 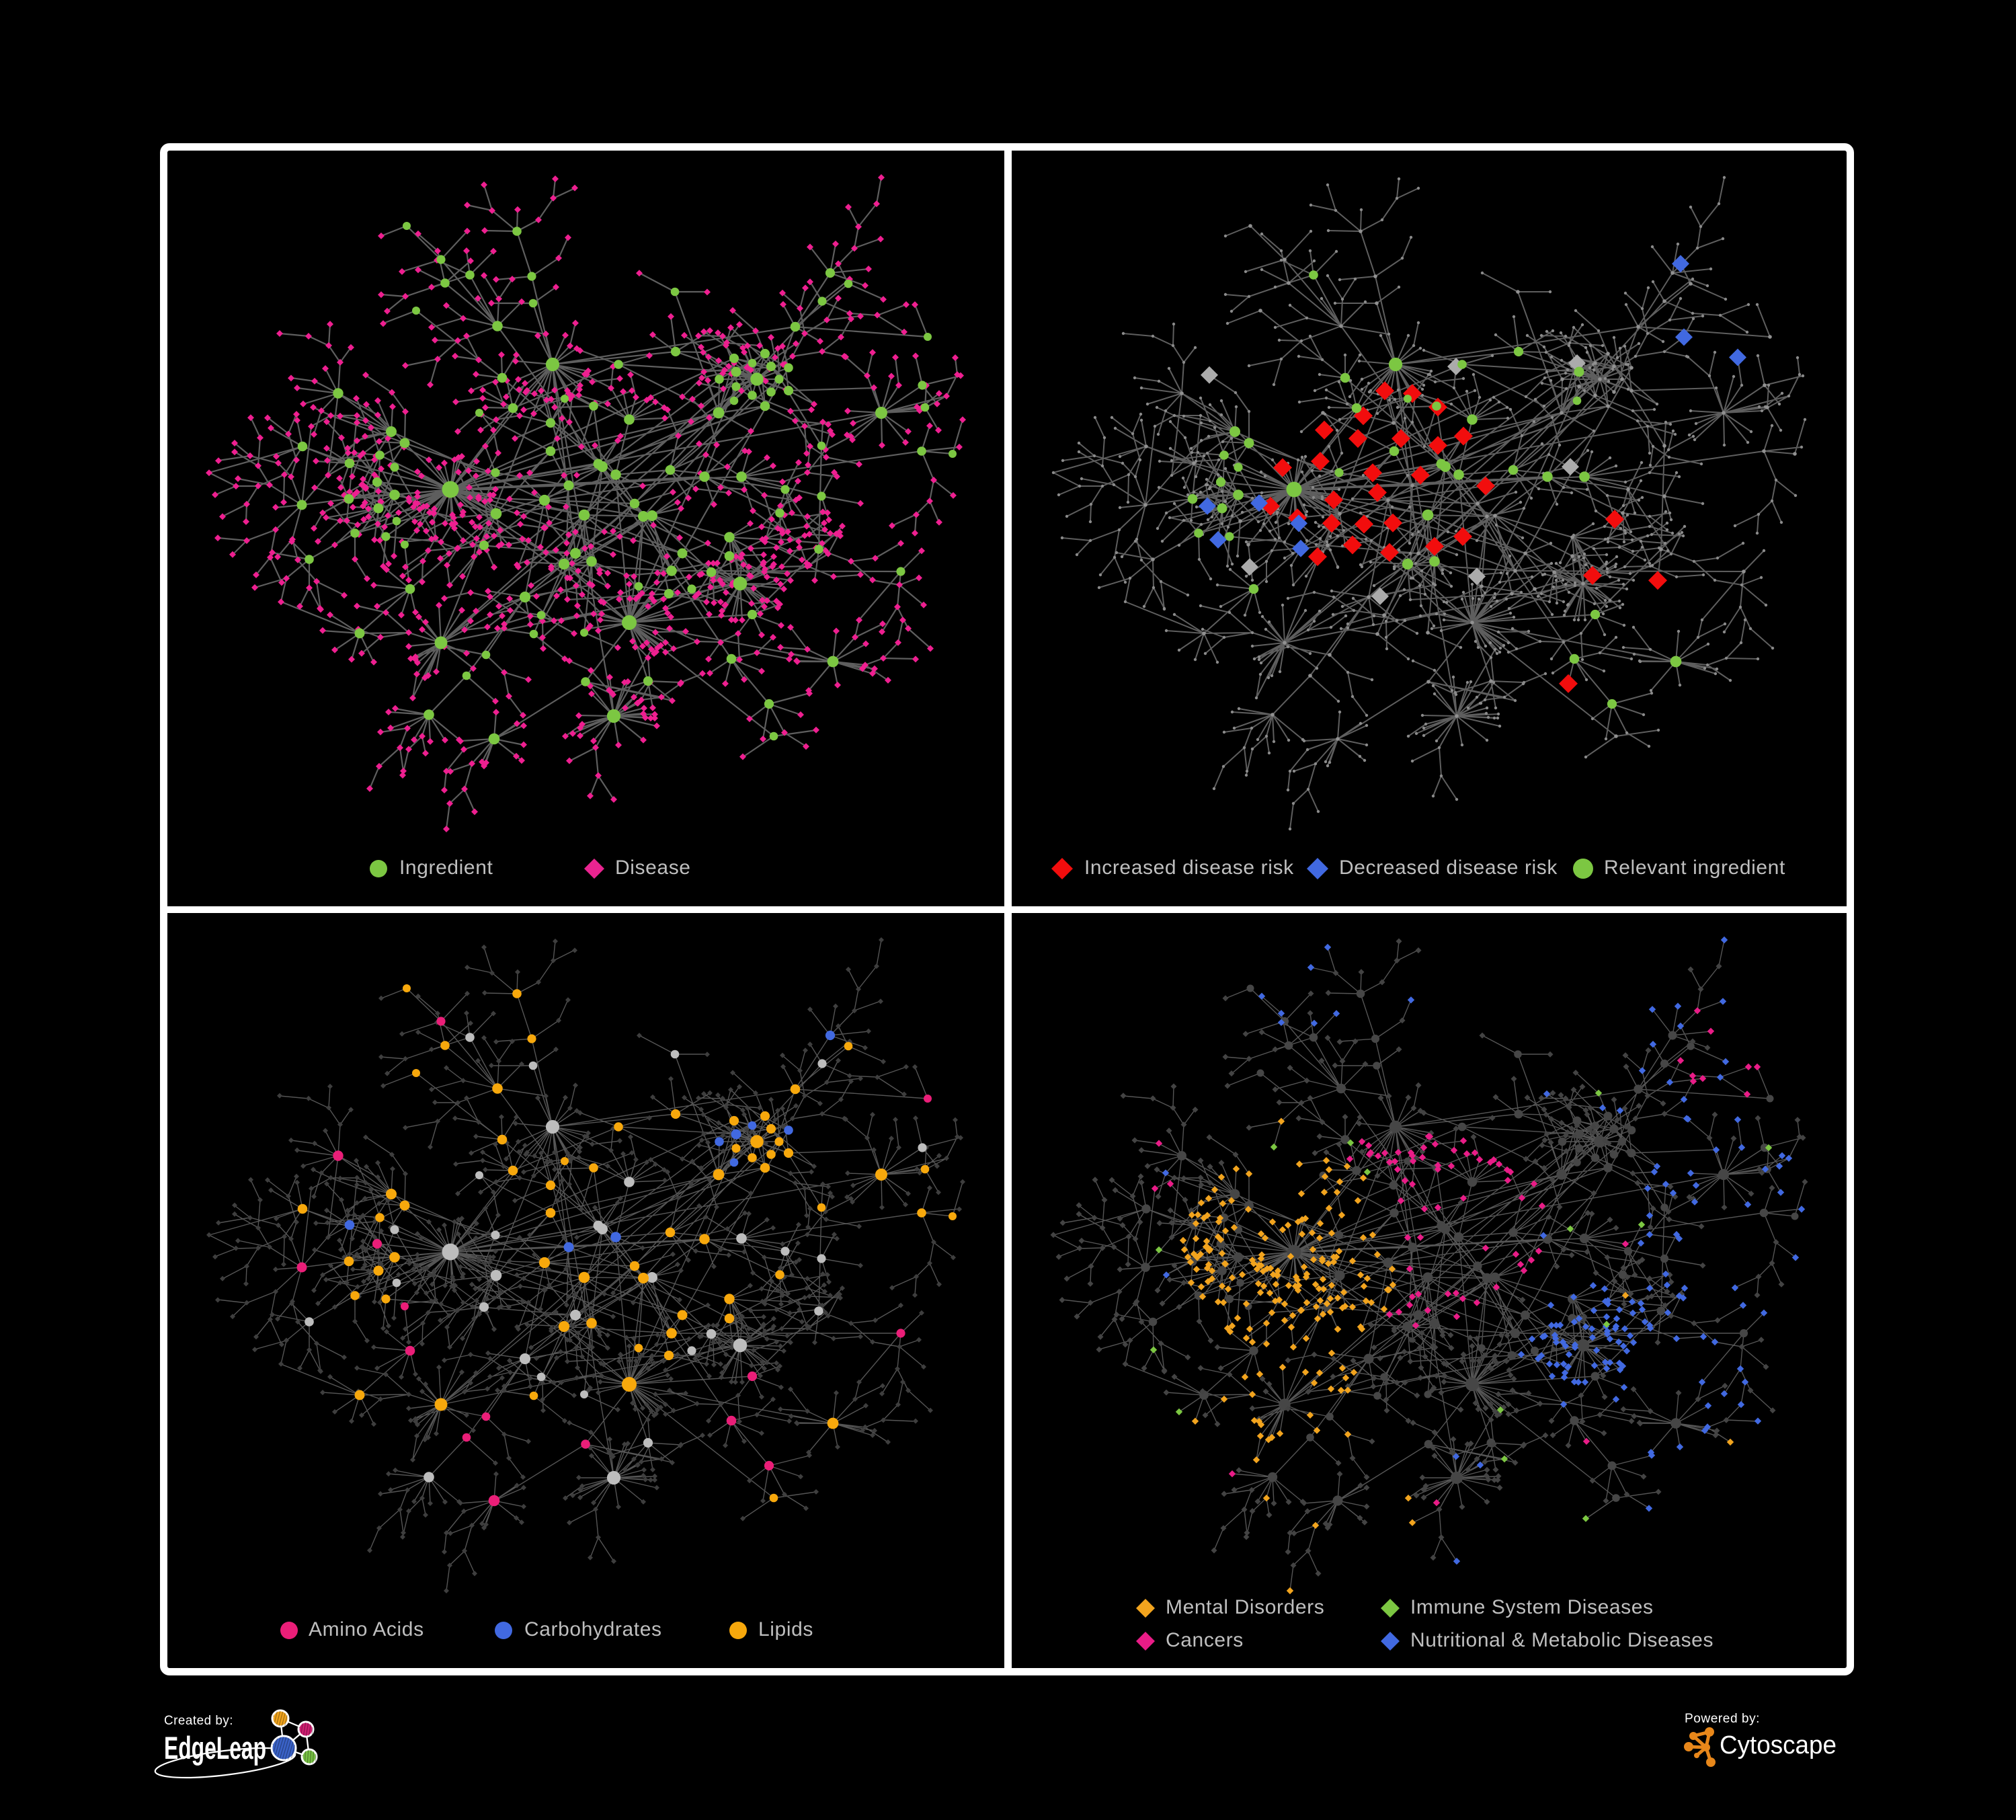 I want to click on svg-text: Created by:, so click(x=198, y=1721).